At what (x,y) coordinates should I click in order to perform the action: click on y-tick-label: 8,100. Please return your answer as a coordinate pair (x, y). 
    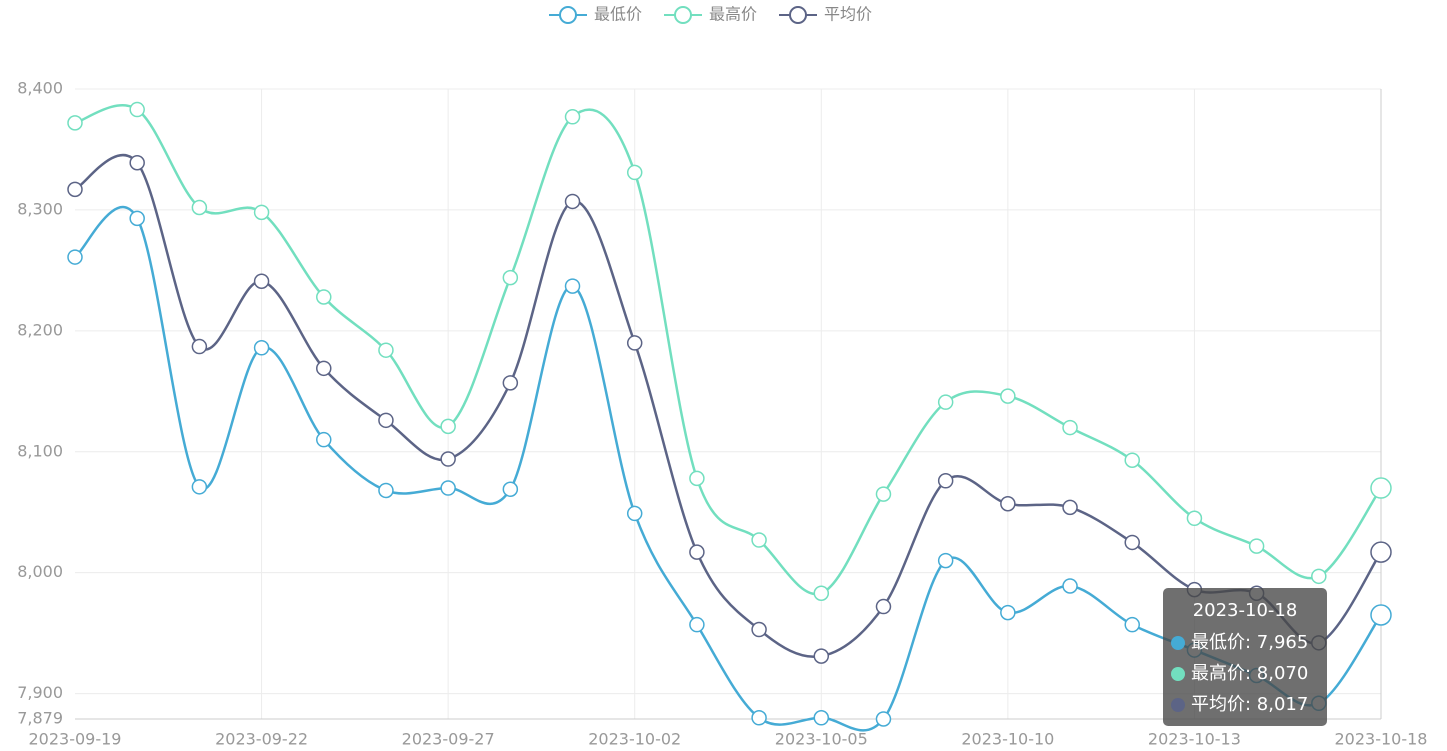
    Looking at the image, I should click on (40, 450).